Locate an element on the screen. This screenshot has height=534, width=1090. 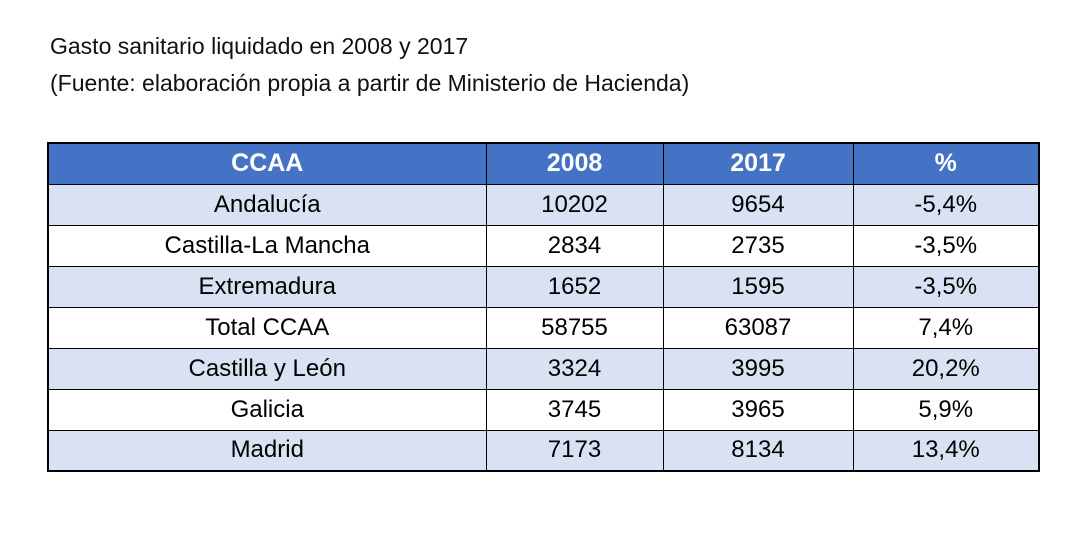
table-row: Total CCAA 58755 63087 7,4% is located at coordinates (543, 327).